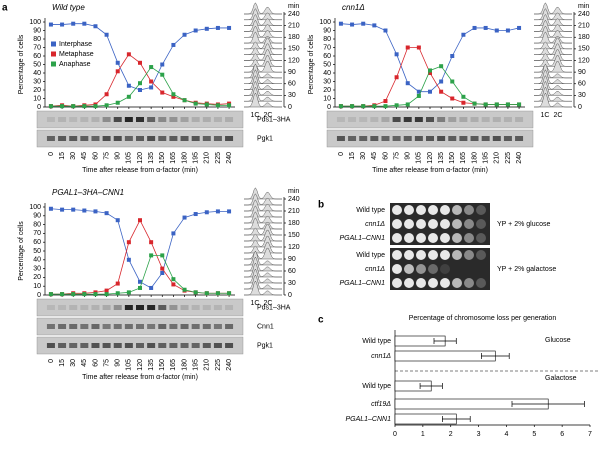 This screenshot has height=450, width=600. Describe the element at coordinates (21, 251) in the screenshot. I see `y-axis-label: Percentage of cells` at that location.